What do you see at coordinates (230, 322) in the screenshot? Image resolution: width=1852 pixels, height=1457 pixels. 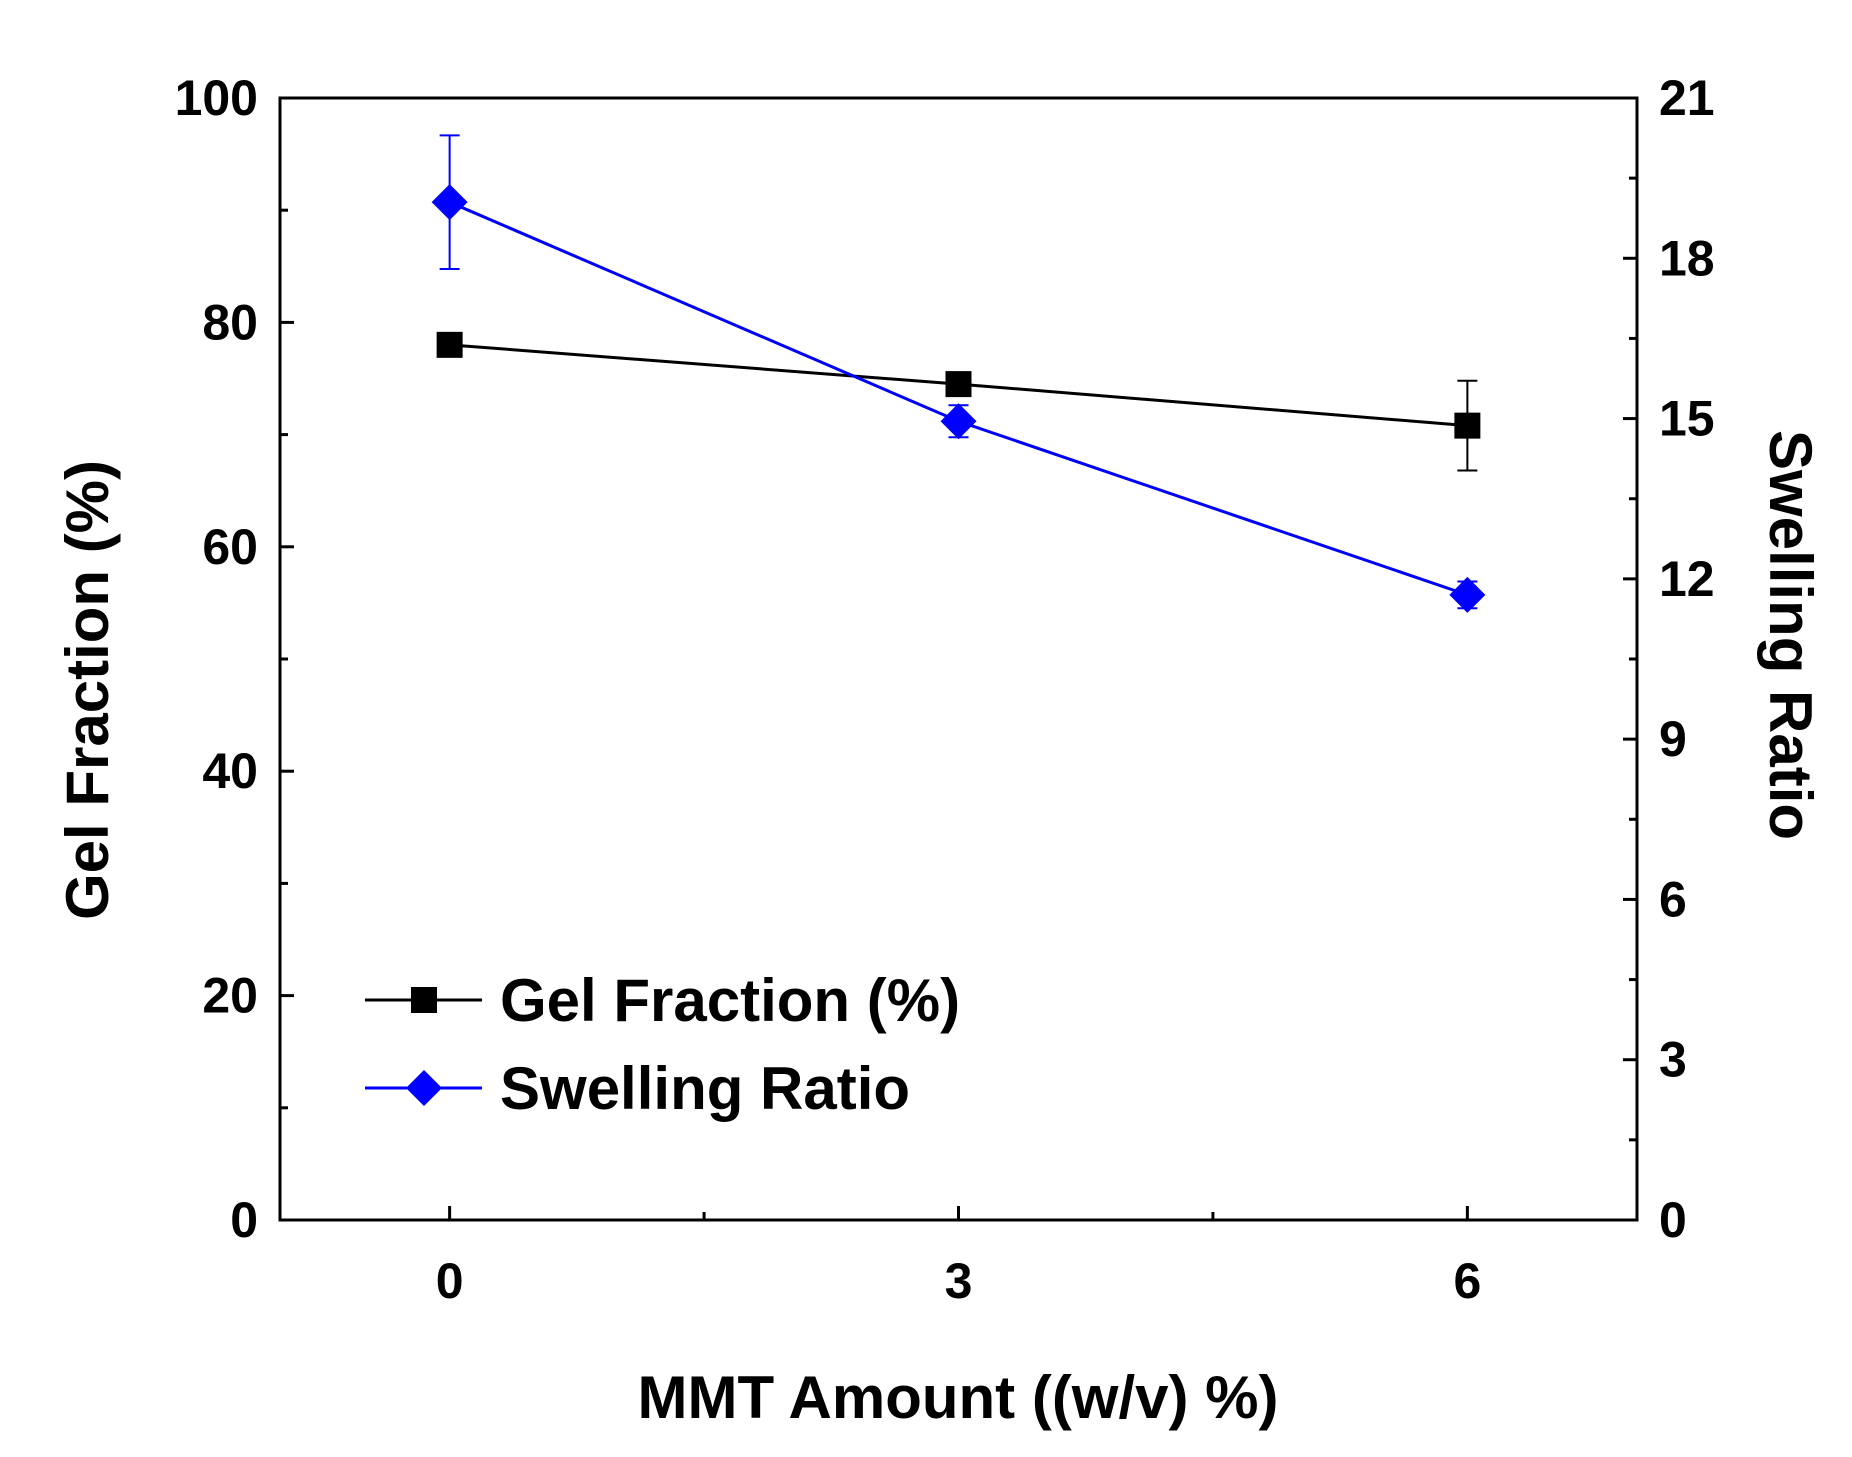 I see `y-tick-label: 80` at bounding box center [230, 322].